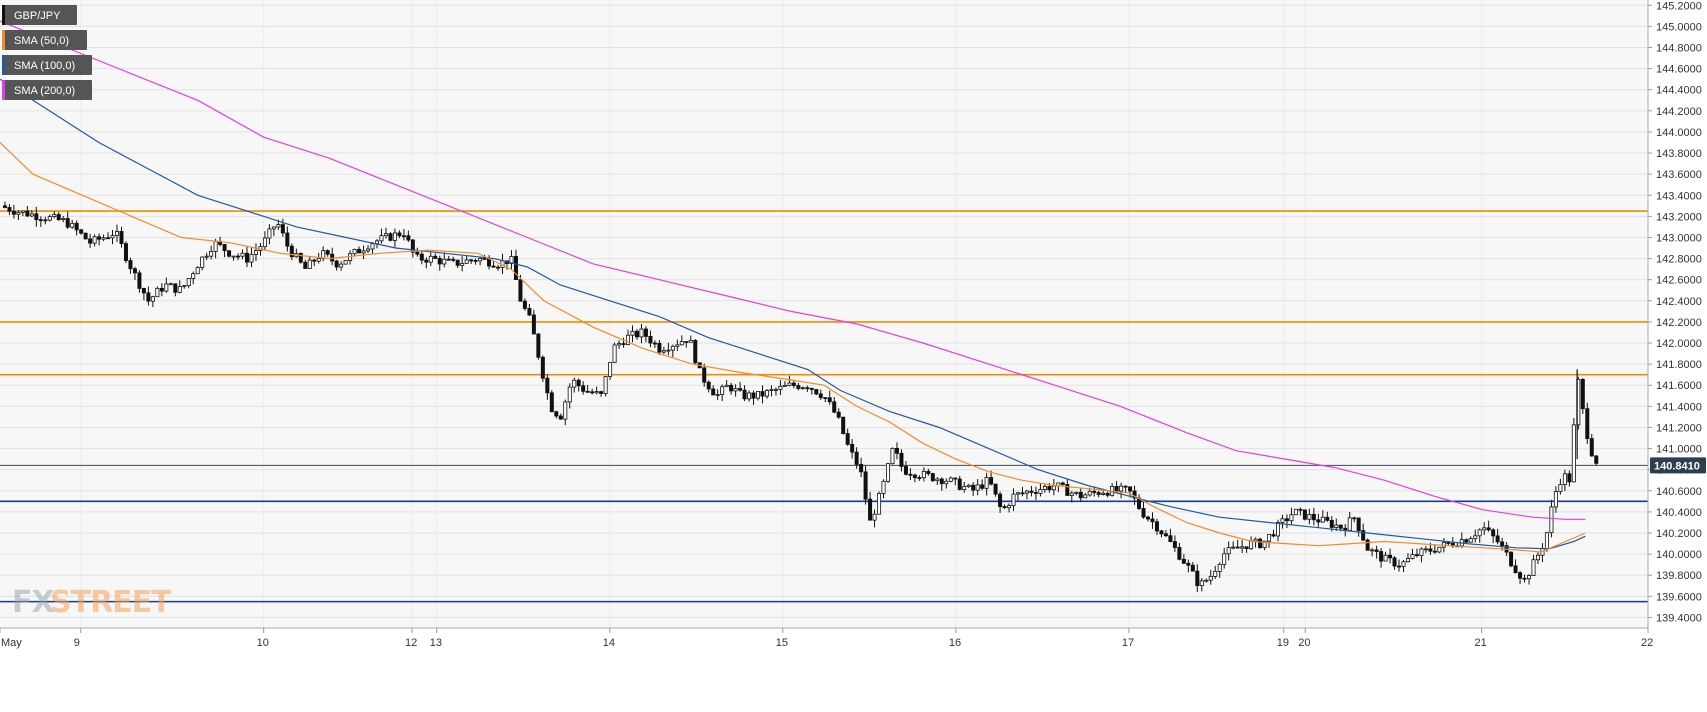  What do you see at coordinates (1128, 643) in the screenshot?
I see `x-tick-label: 17` at bounding box center [1128, 643].